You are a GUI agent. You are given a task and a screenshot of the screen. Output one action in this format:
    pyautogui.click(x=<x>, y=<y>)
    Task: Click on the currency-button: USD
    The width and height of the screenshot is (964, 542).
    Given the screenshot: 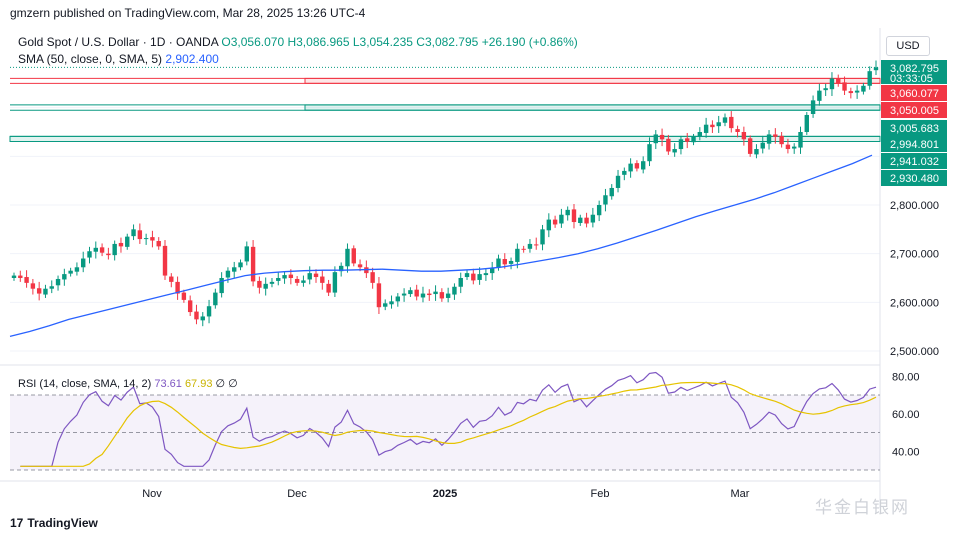 What is the action you would take?
    pyautogui.click(x=908, y=46)
    